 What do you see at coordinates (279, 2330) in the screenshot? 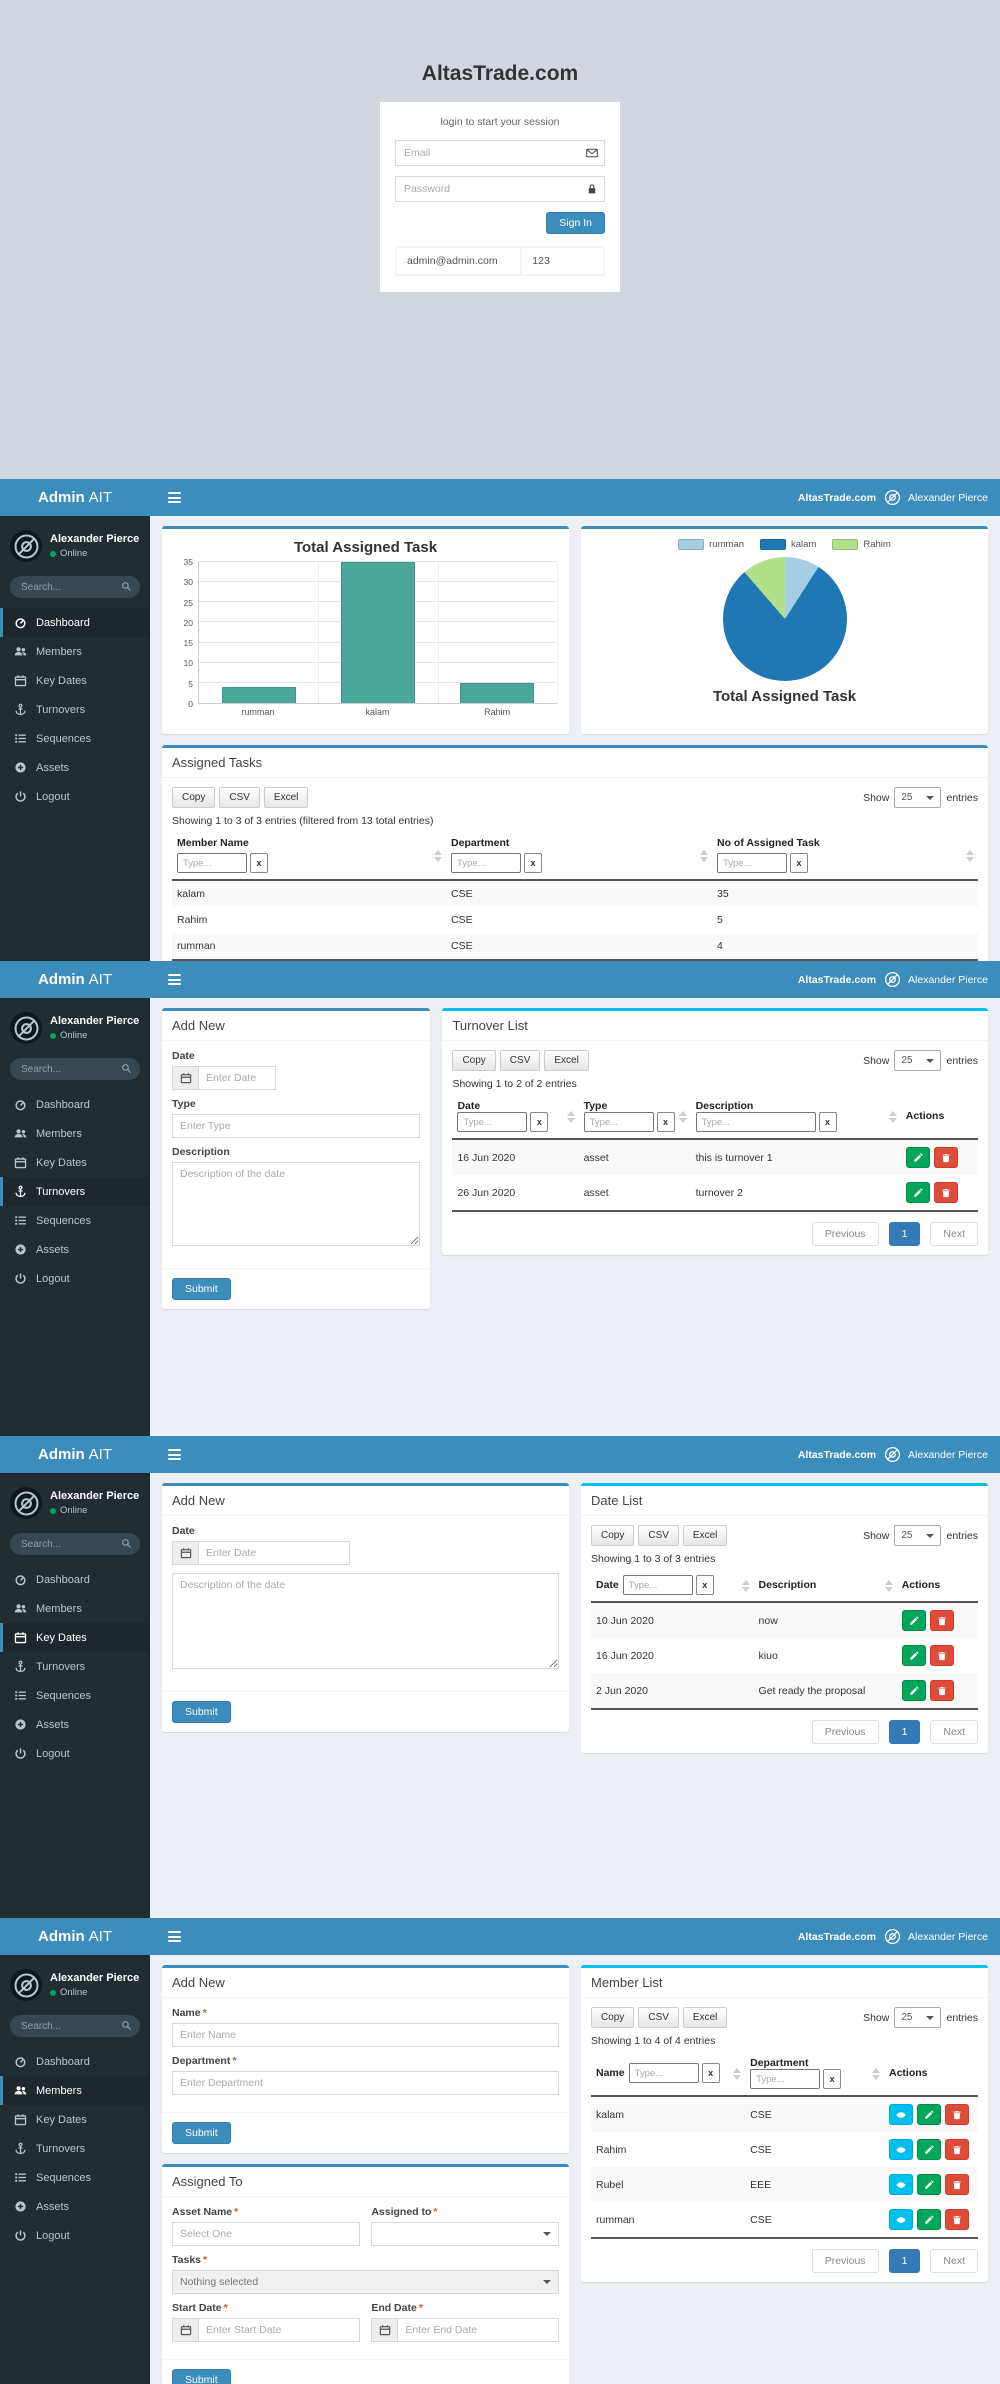
I see `start-date-input` at bounding box center [279, 2330].